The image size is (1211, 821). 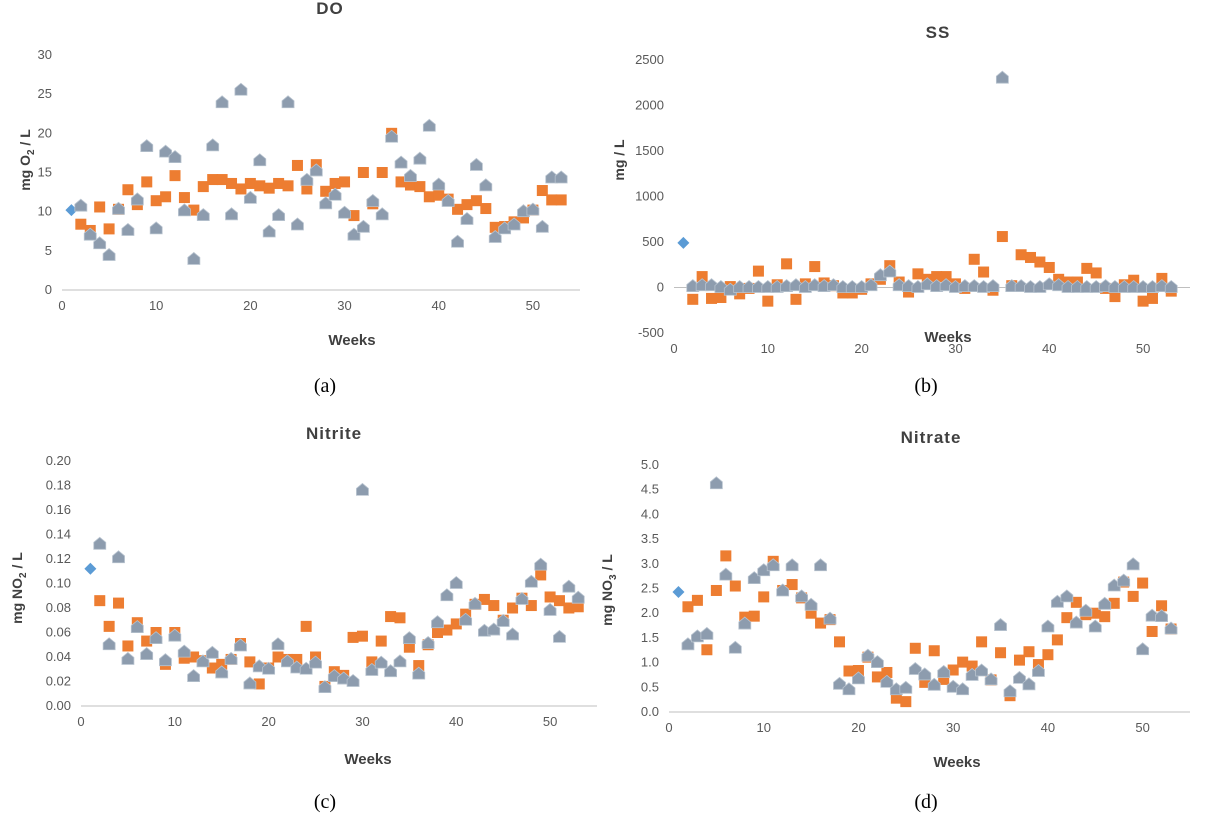 What do you see at coordinates (200, 618) in the screenshot?
I see `panel-c: Nitrite Weeks mg NO2 / L (c)` at bounding box center [200, 618].